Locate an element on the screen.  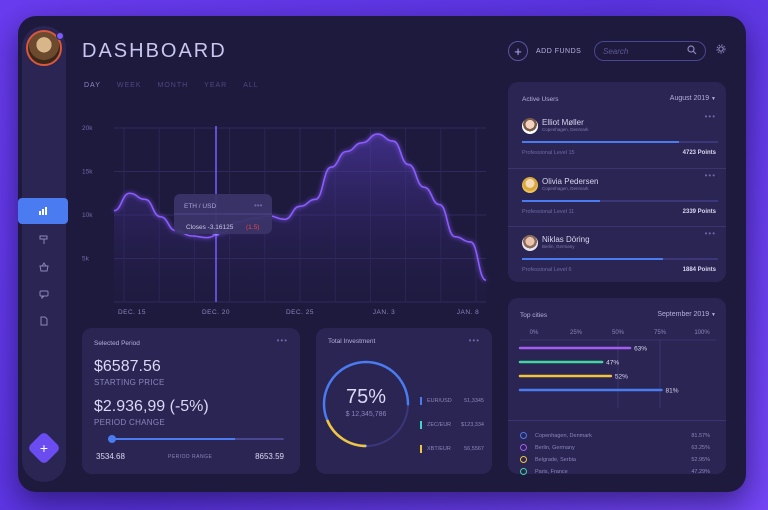
search-input is located at coordinates (645, 51).